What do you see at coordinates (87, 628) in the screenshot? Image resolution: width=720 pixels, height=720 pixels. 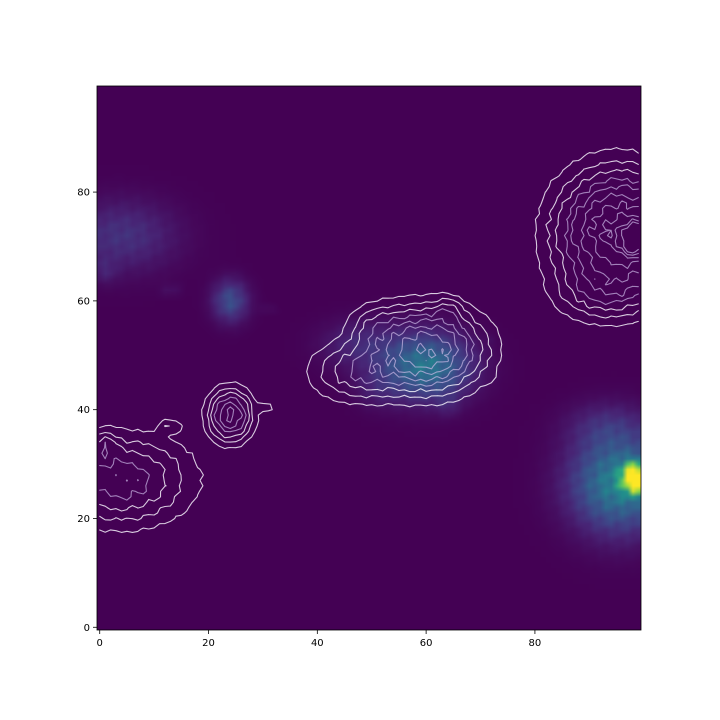 I see `y-tick-label: 0` at bounding box center [87, 628].